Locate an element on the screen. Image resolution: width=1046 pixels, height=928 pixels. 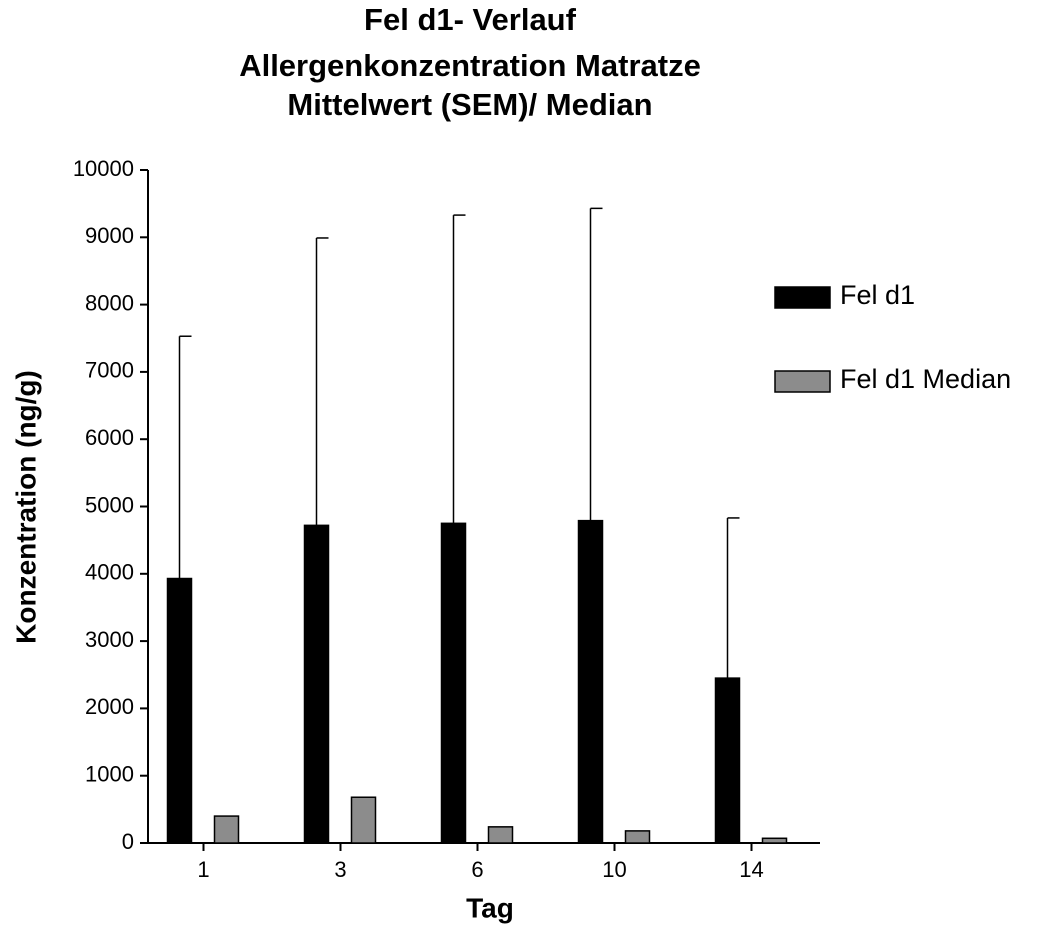
y-tick-label: 9000 is located at coordinates (109, 235).